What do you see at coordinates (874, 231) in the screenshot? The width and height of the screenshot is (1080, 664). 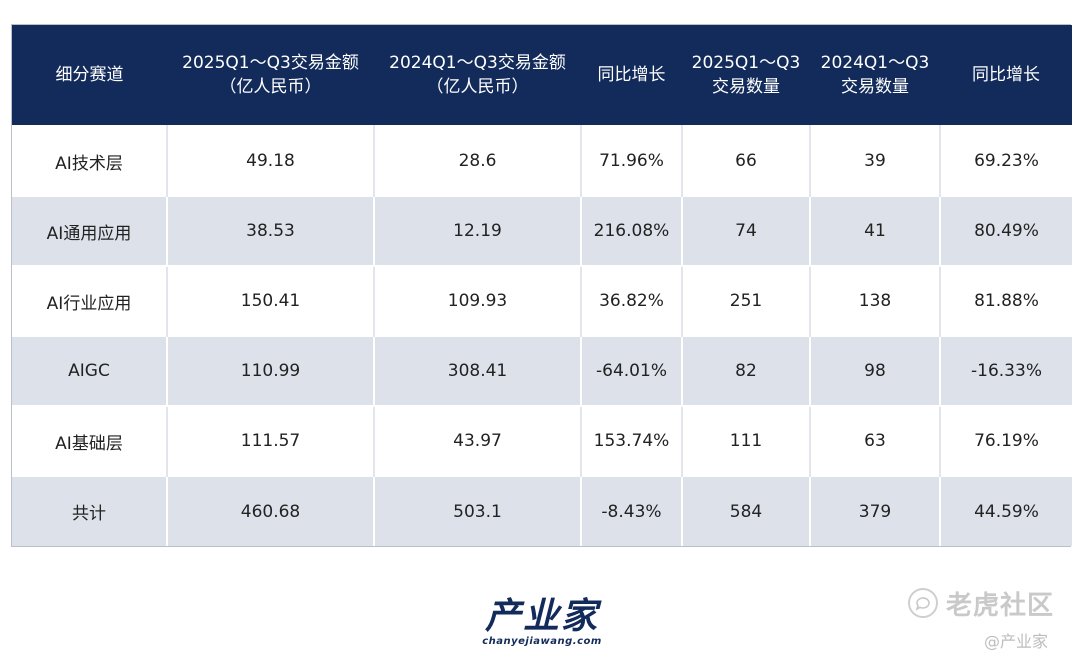 I see `cell-count-2024: 41` at bounding box center [874, 231].